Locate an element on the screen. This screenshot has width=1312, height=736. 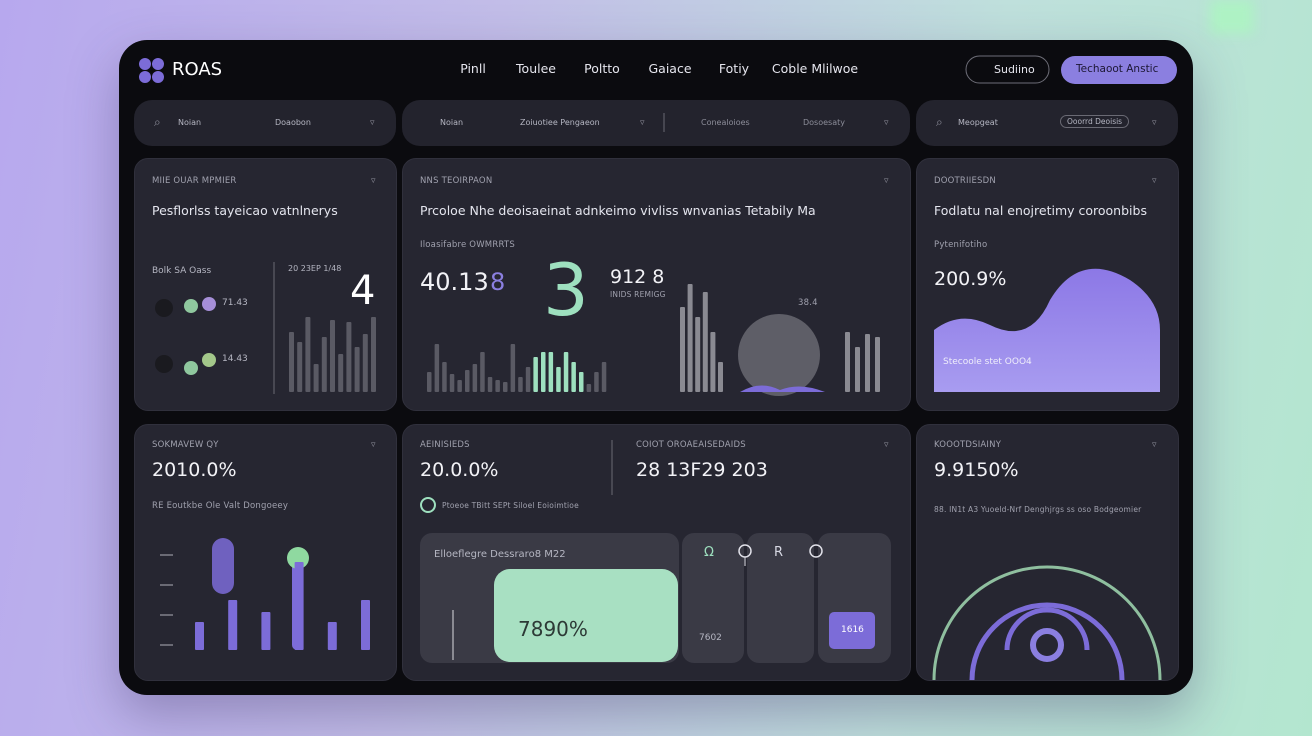
primary-button is located at coordinates (1119, 70).